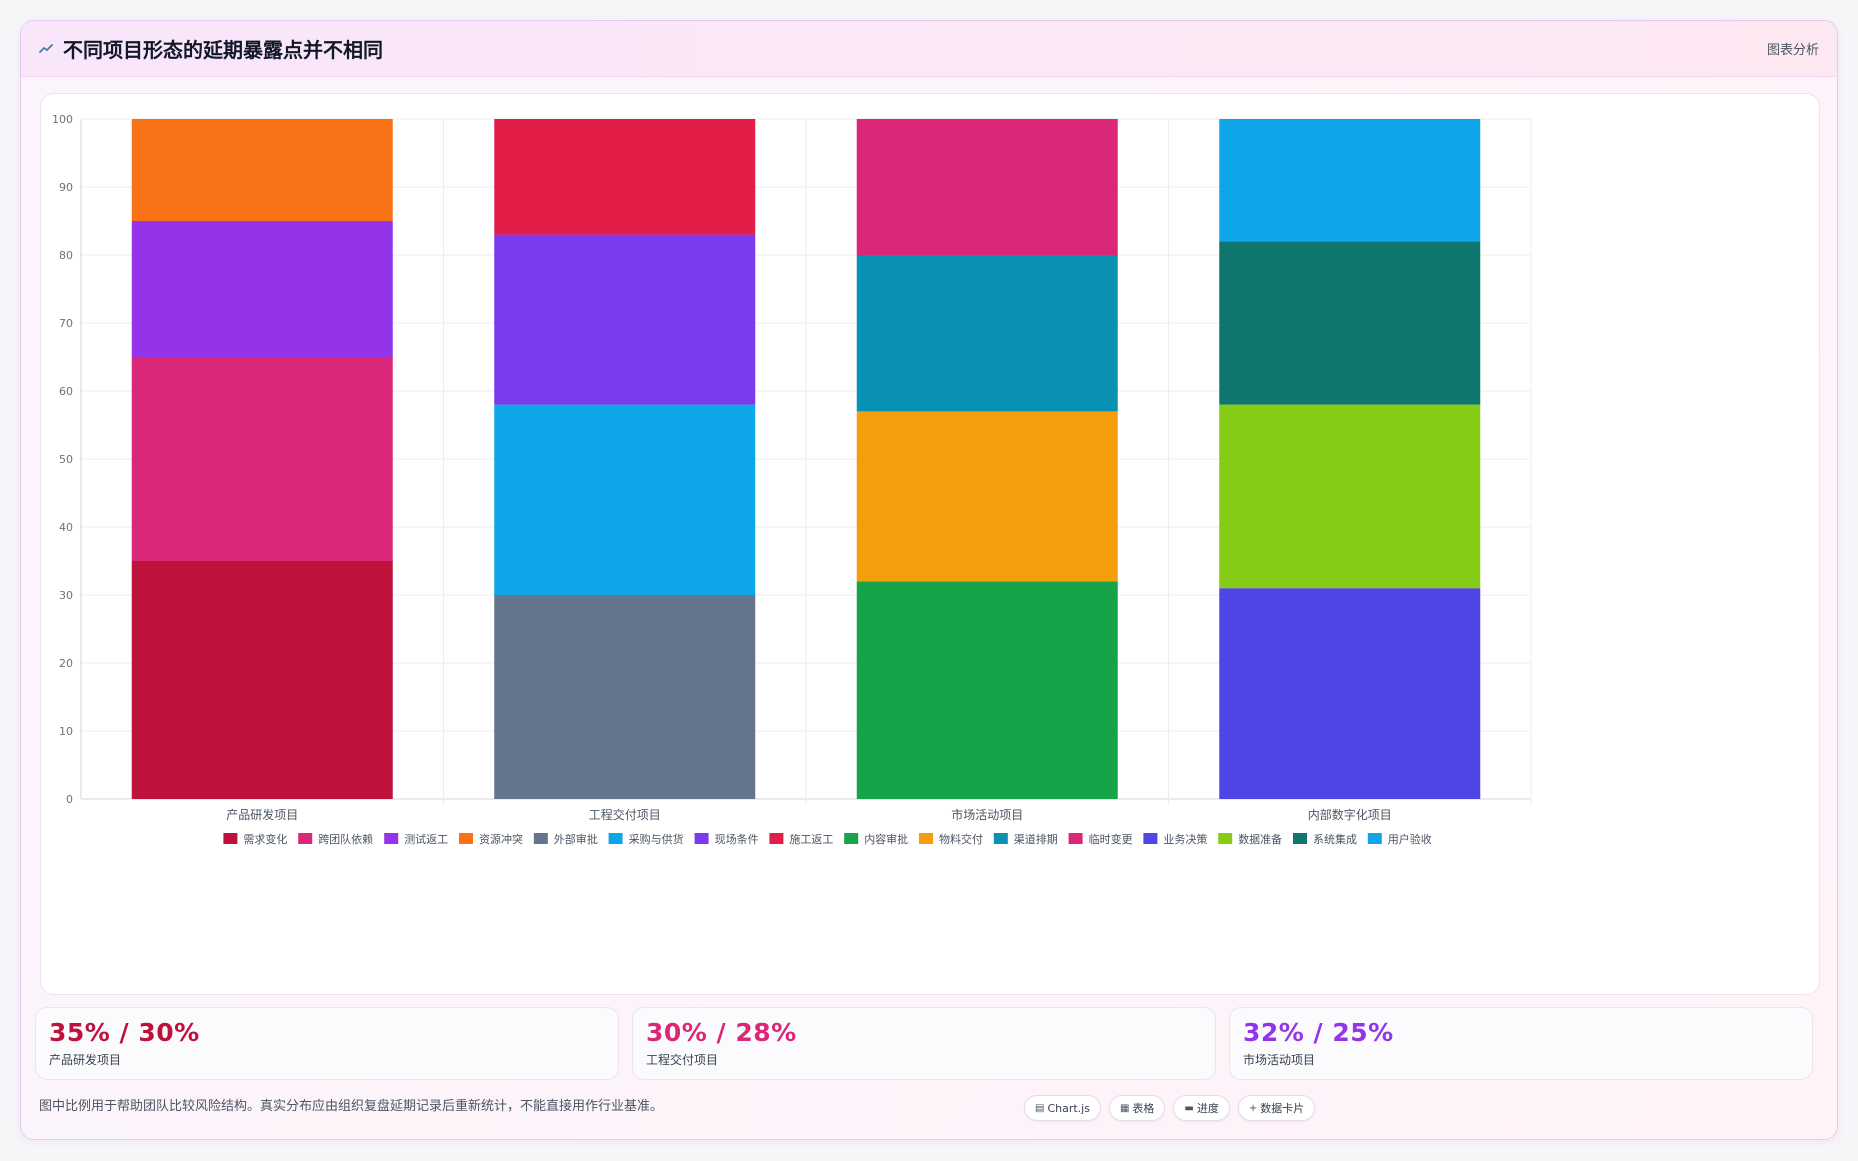  I want to click on y-tick-label: 50, so click(66, 459).